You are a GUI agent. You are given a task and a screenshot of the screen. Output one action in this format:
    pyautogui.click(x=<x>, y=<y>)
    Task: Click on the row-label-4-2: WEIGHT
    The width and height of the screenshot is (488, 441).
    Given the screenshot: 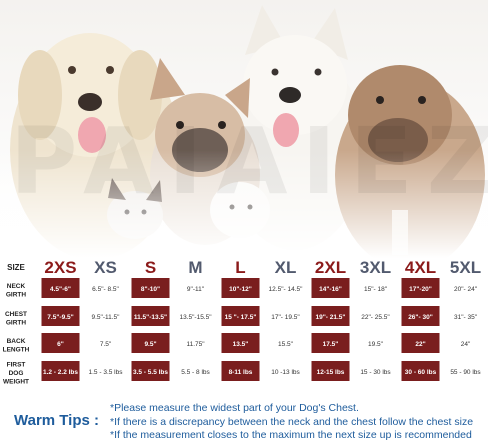 What is the action you would take?
    pyautogui.click(x=16, y=382)
    